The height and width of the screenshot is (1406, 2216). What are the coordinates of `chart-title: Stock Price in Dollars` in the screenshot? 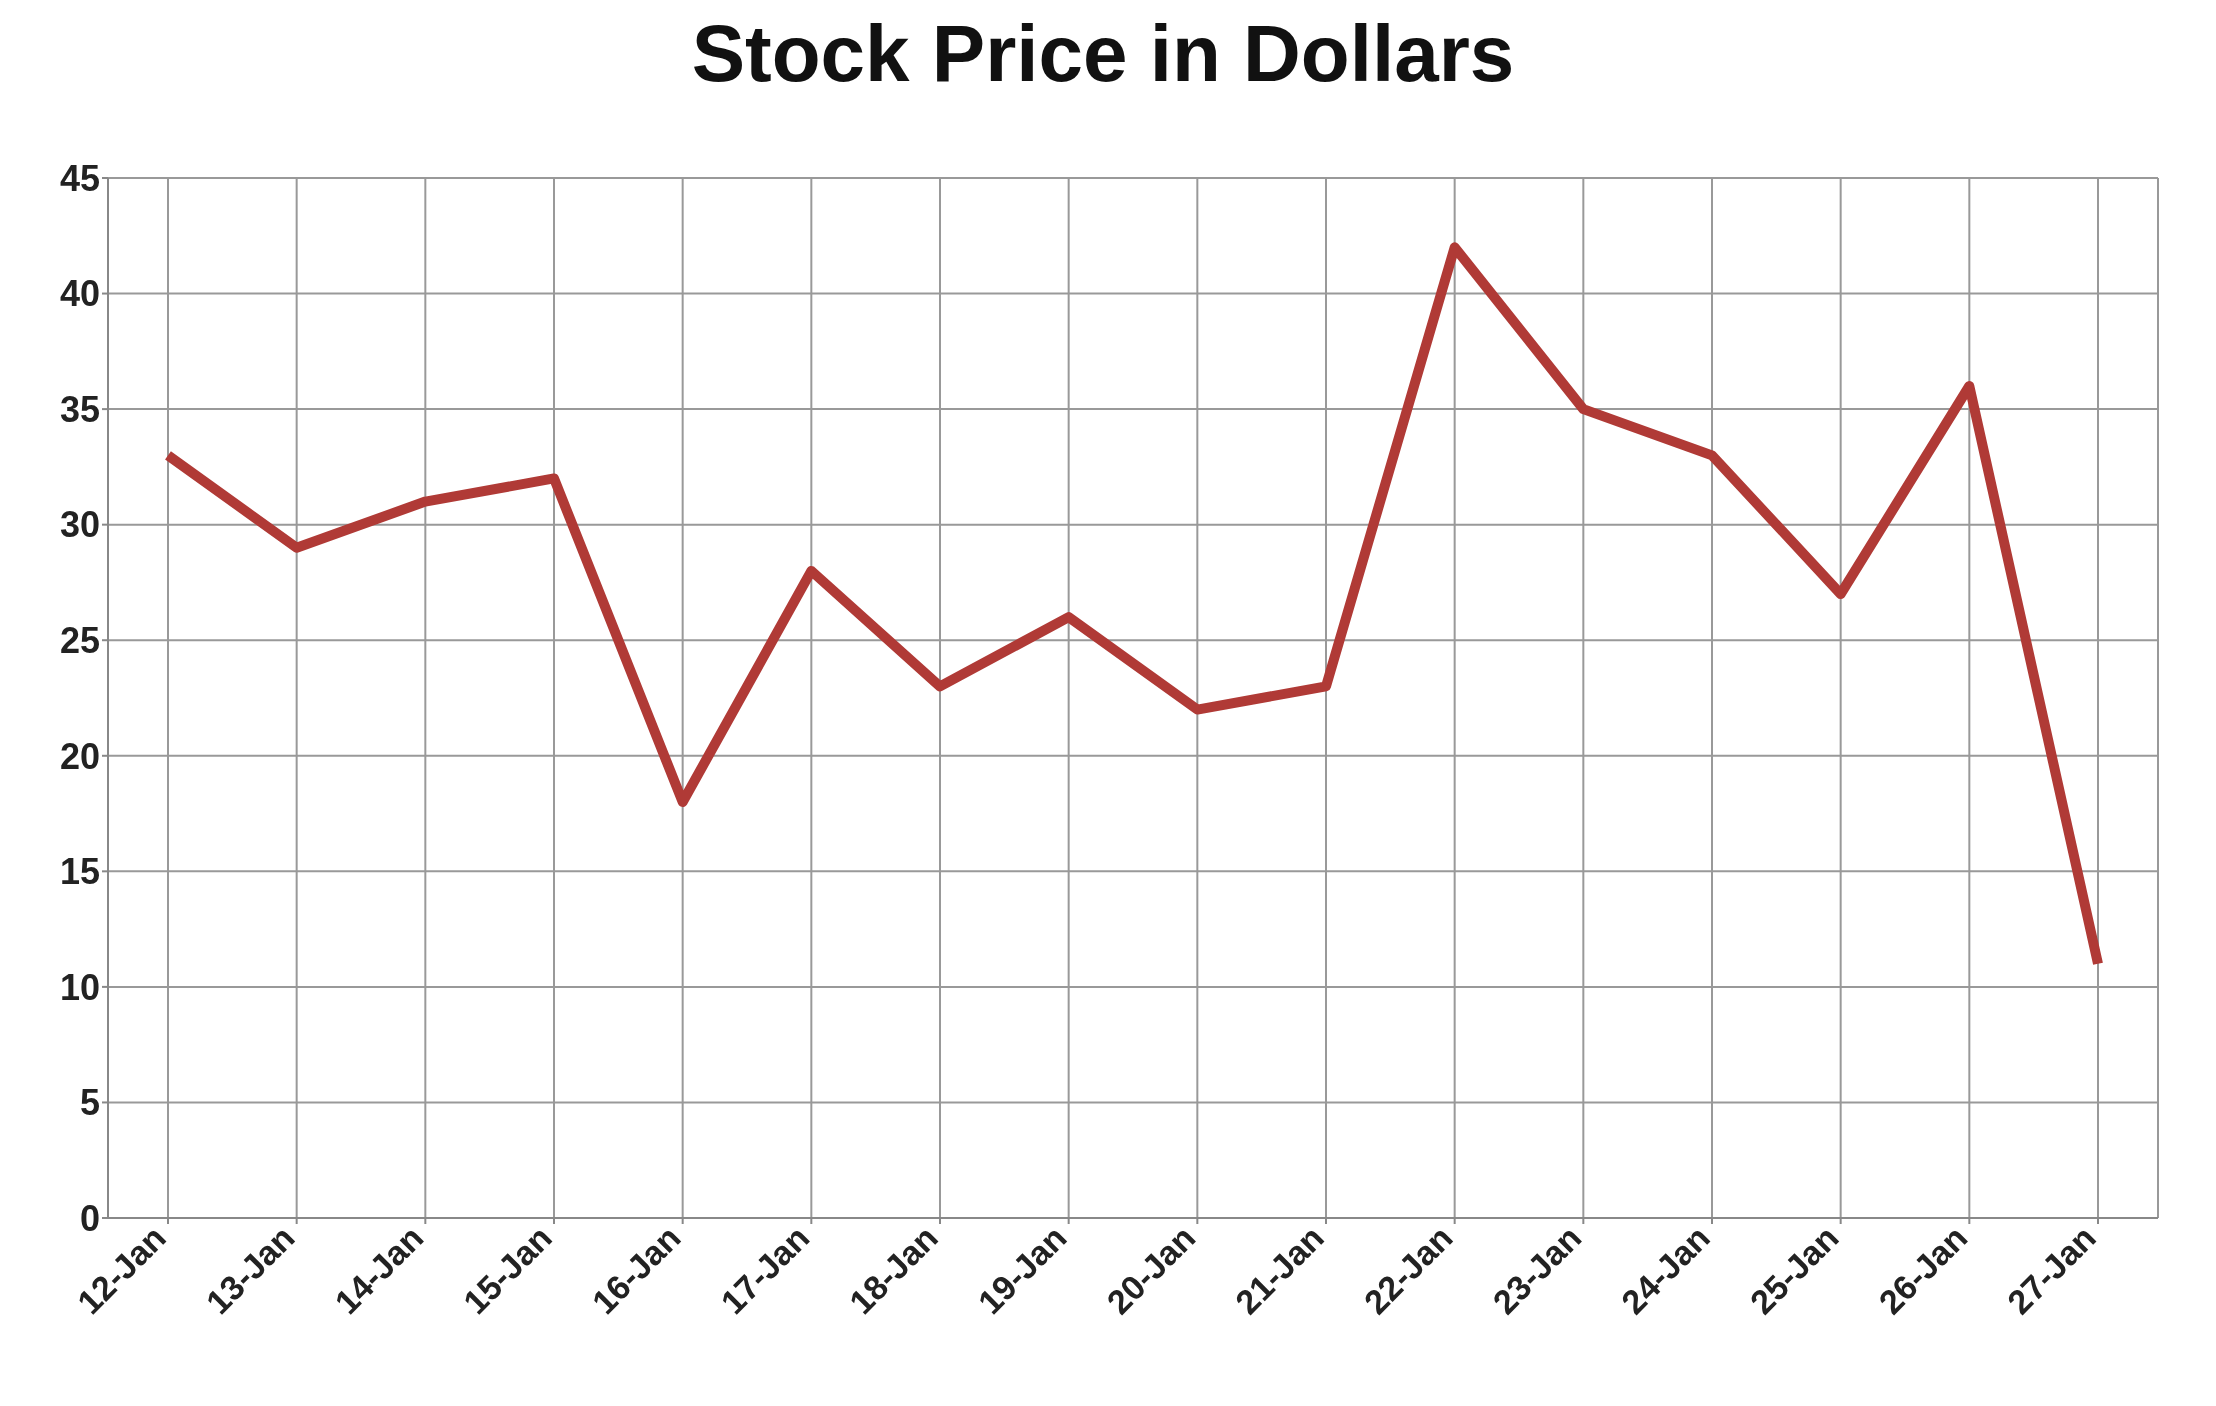 It's located at (1103, 54).